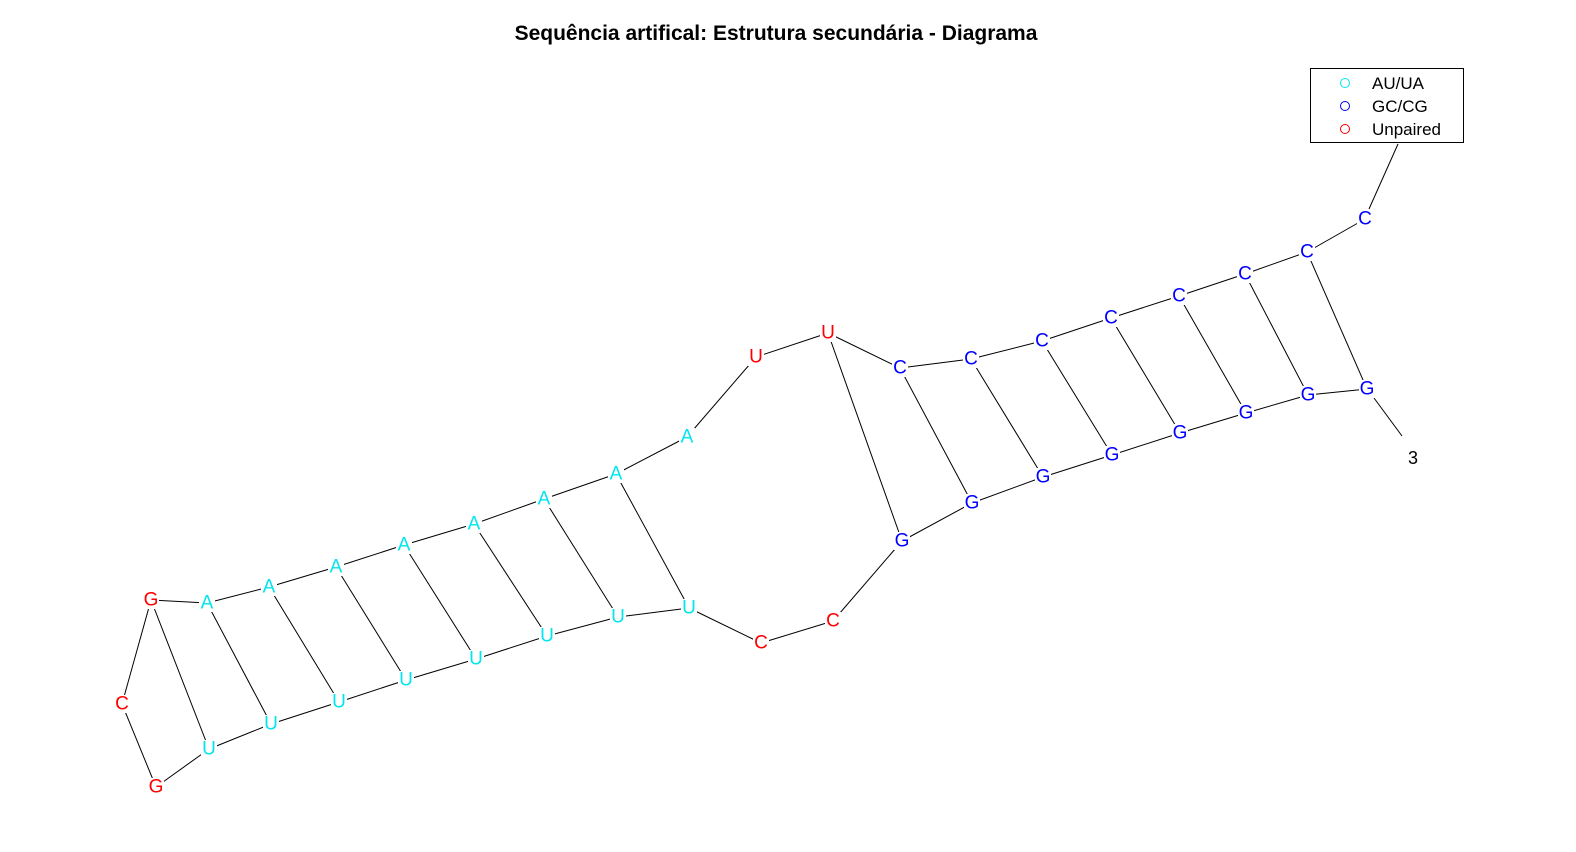  What do you see at coordinates (1345, 129) in the screenshot?
I see `legend-marker-unpaired-icon` at bounding box center [1345, 129].